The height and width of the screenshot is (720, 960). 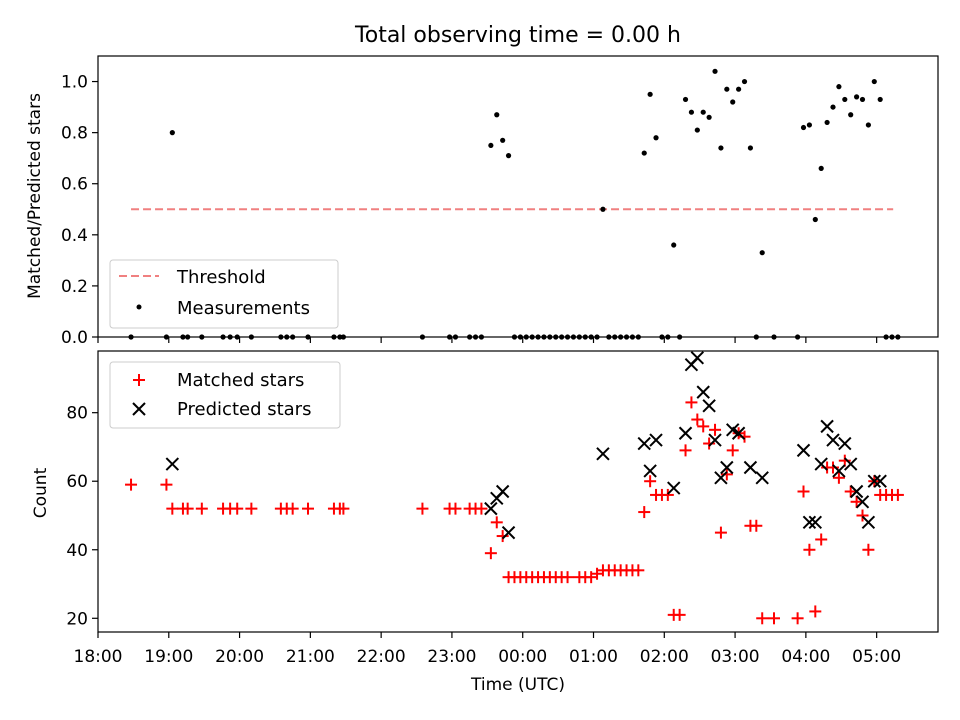 I want to click on bottom-y-tick-label: 80, so click(x=77, y=414).